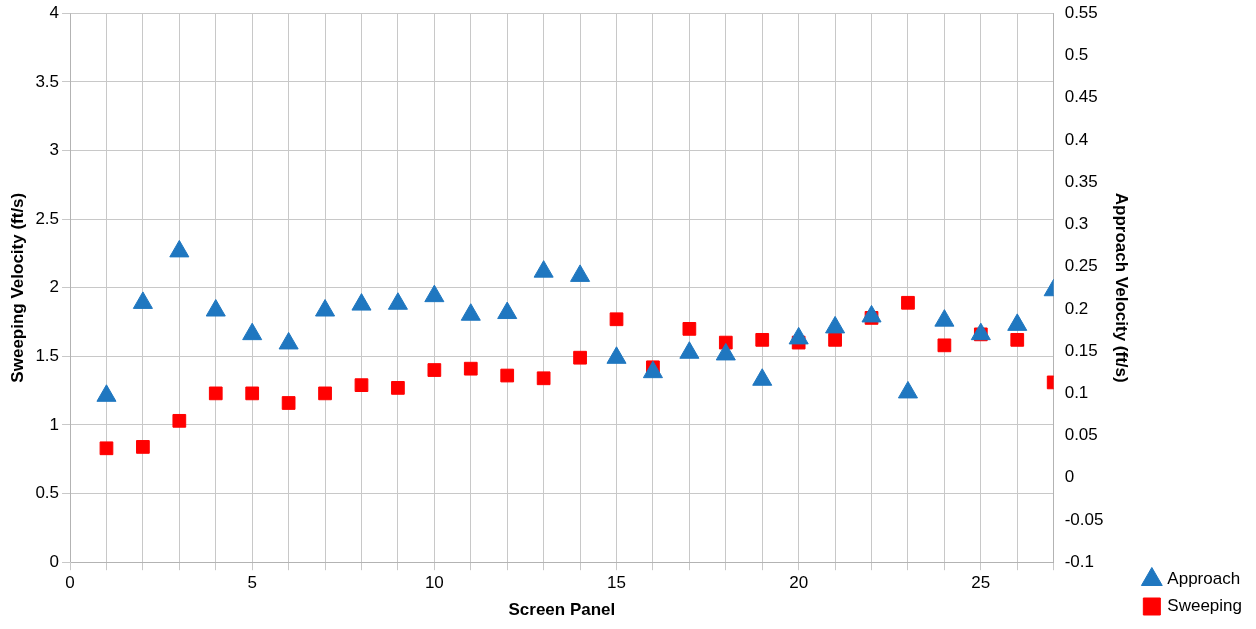  Describe the element at coordinates (434, 583) in the screenshot. I see `x-tick-label: 10` at that location.